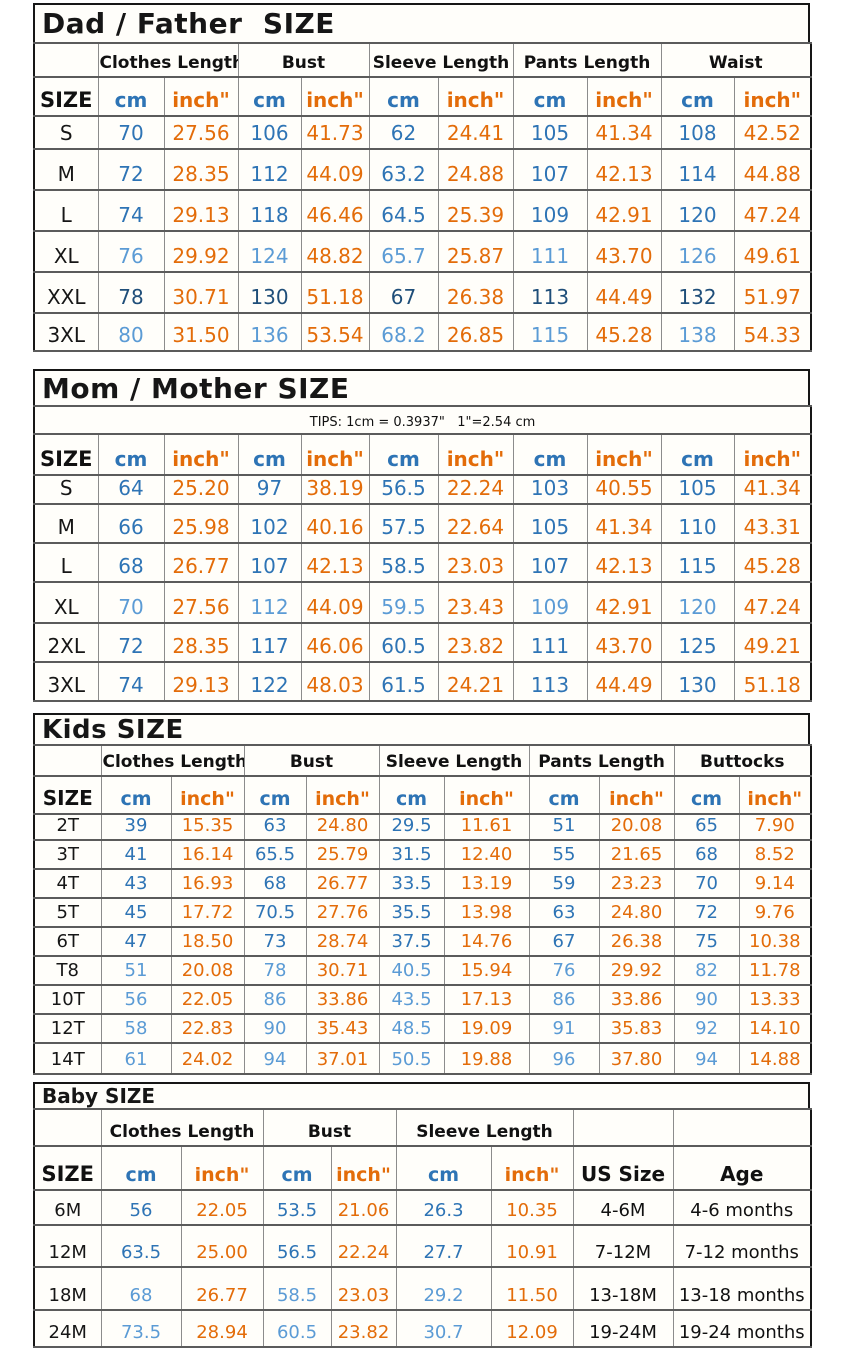  I want to click on inch-value: 23.23, so click(636, 883).